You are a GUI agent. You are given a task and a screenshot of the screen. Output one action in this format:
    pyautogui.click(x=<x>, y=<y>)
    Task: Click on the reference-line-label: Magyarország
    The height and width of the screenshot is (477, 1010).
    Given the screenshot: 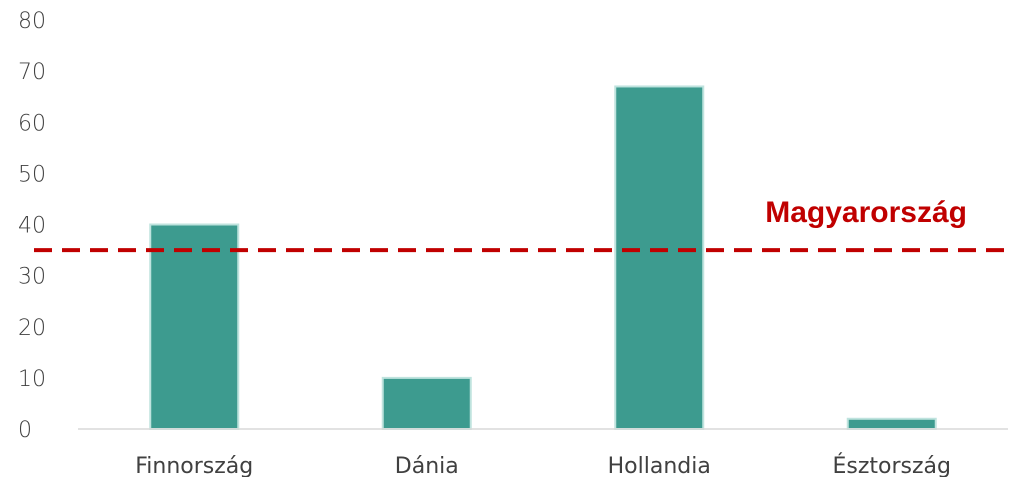 What is the action you would take?
    pyautogui.click(x=866, y=212)
    